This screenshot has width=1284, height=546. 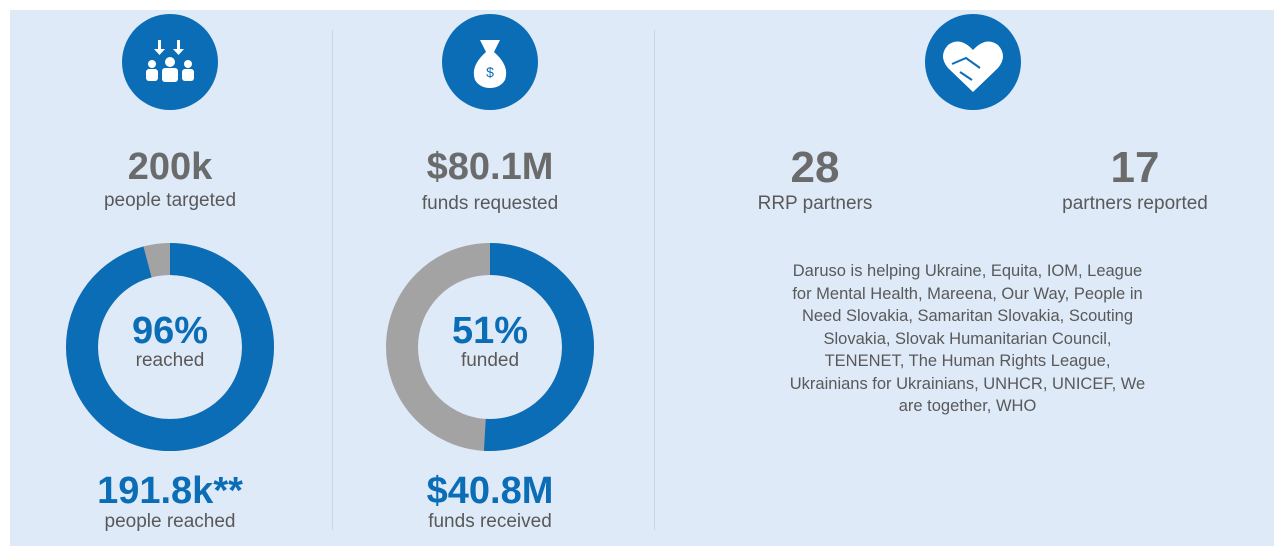 I want to click on received-label: funds received, so click(x=490, y=521).